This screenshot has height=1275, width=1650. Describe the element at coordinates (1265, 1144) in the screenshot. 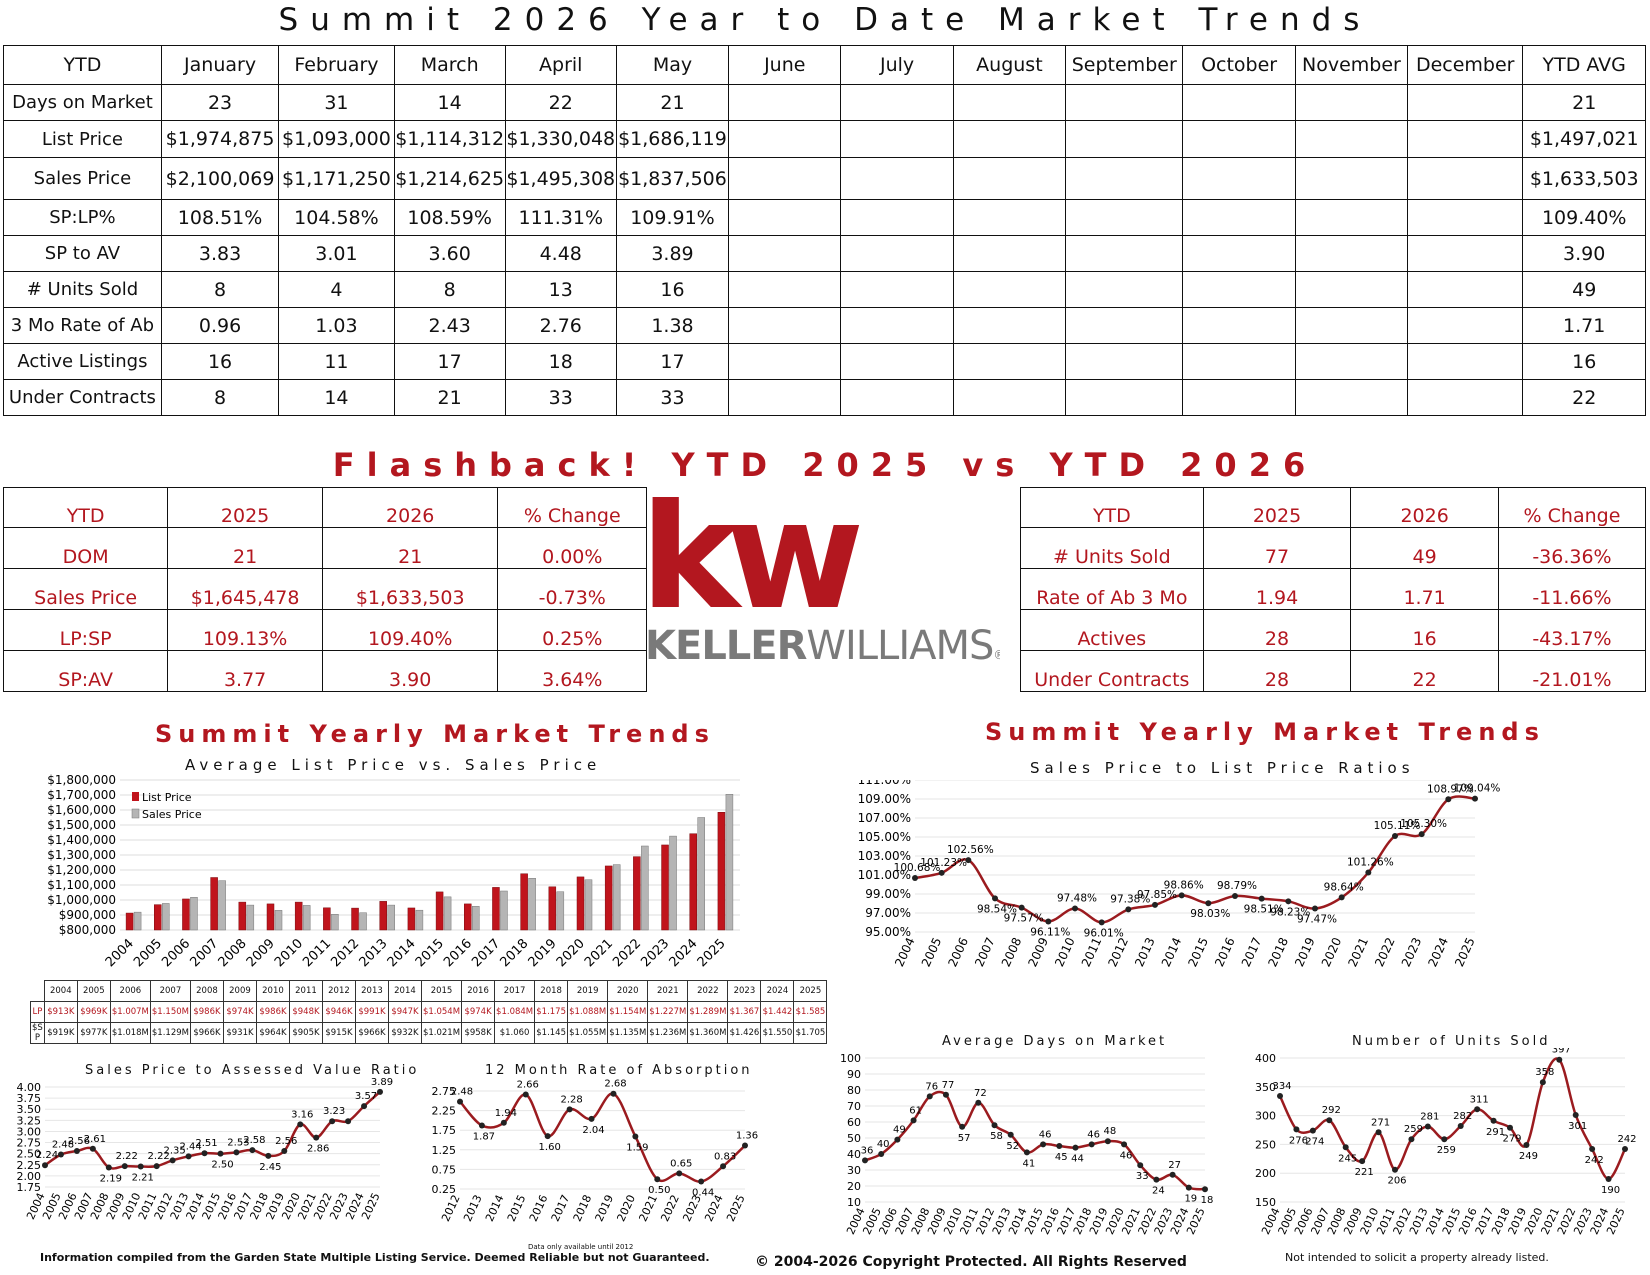

I see `y-tick-label: 250` at that location.